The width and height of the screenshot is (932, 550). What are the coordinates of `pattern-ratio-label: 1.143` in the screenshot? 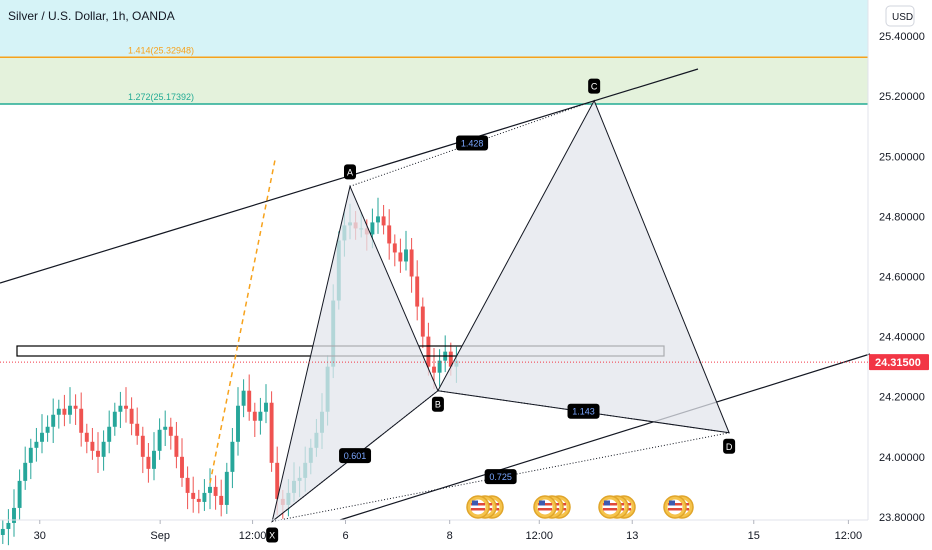 It's located at (583, 411).